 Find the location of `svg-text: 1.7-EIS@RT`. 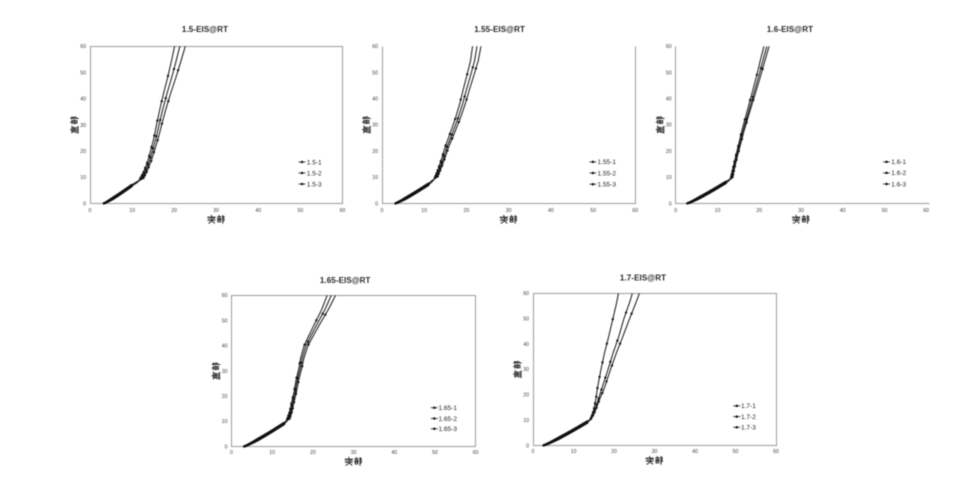

svg-text: 1.7-EIS@RT is located at coordinates (643, 278).